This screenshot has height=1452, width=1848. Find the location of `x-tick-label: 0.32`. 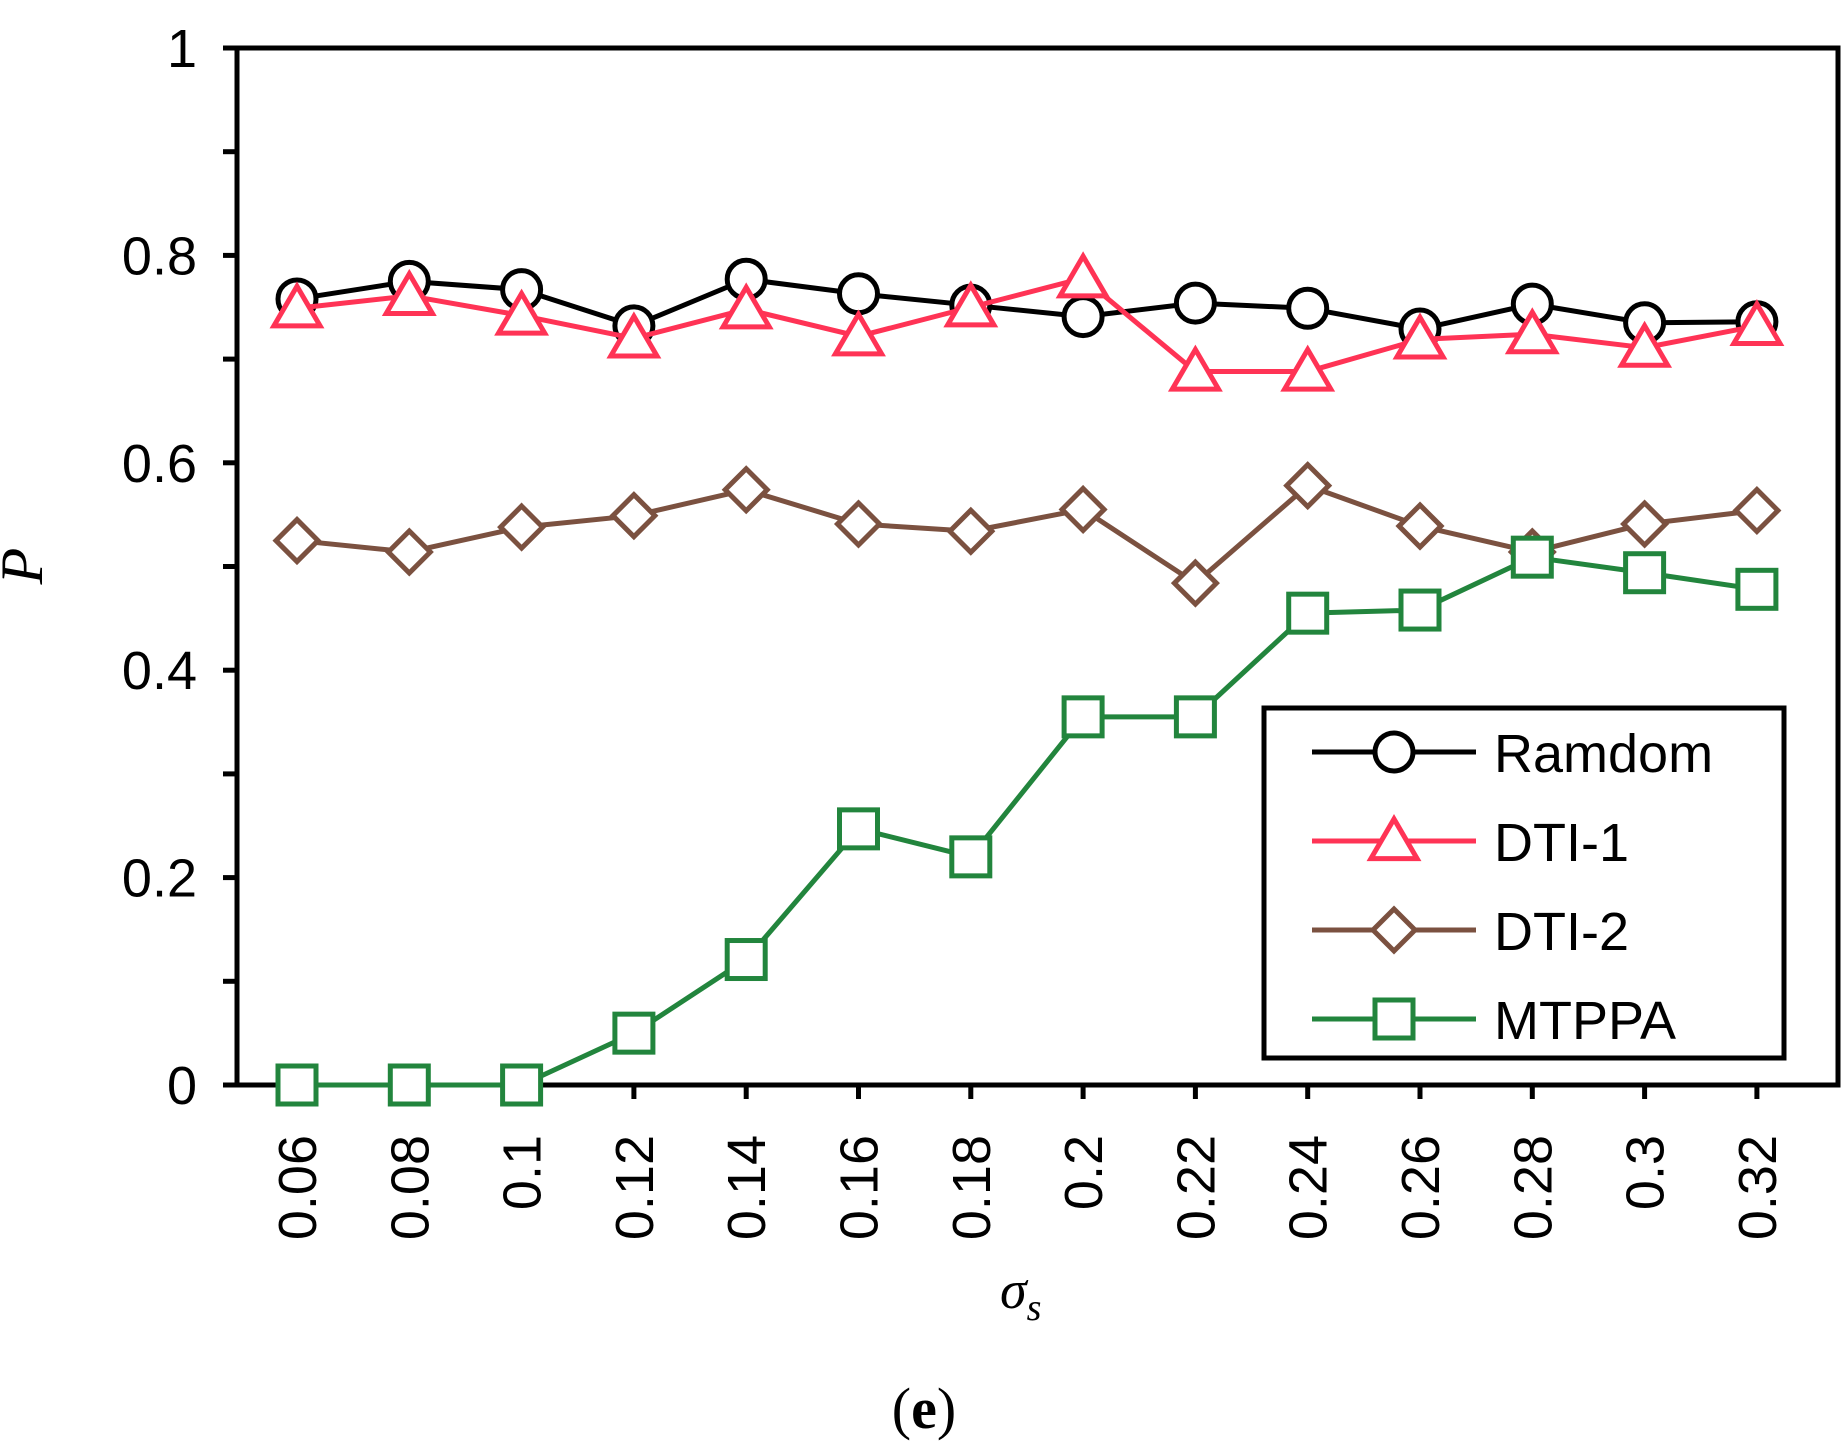

x-tick-label: 0.32 is located at coordinates (1758, 1187).